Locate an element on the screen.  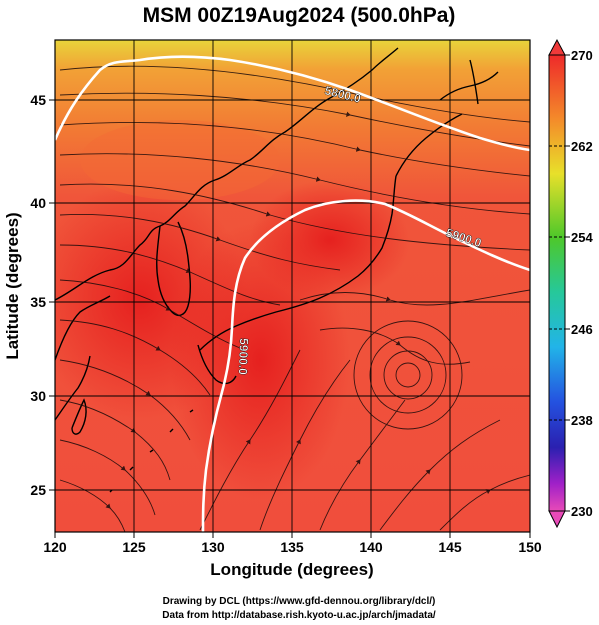
y-axis-title: Latitude (degrees) is located at coordinates (12, 285).